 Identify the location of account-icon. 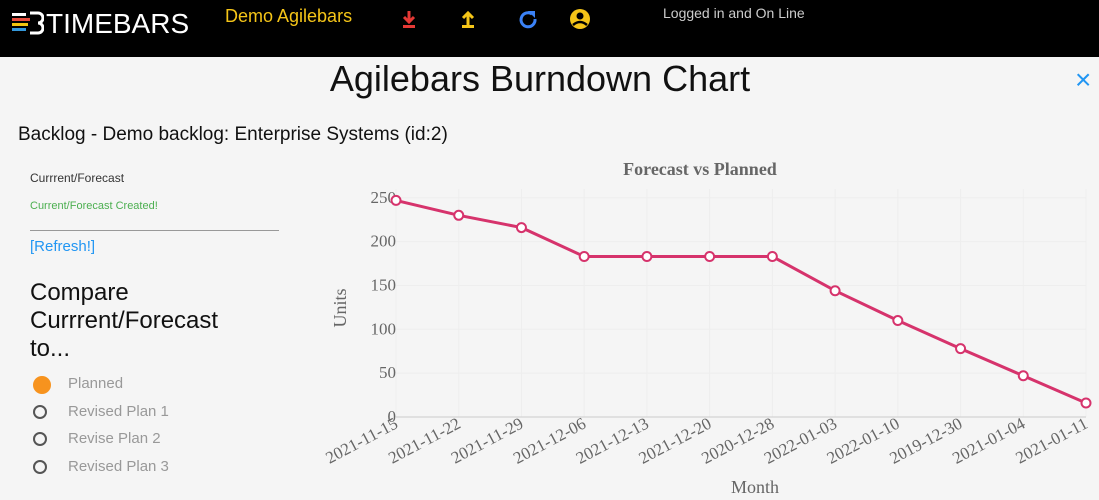
(580, 19).